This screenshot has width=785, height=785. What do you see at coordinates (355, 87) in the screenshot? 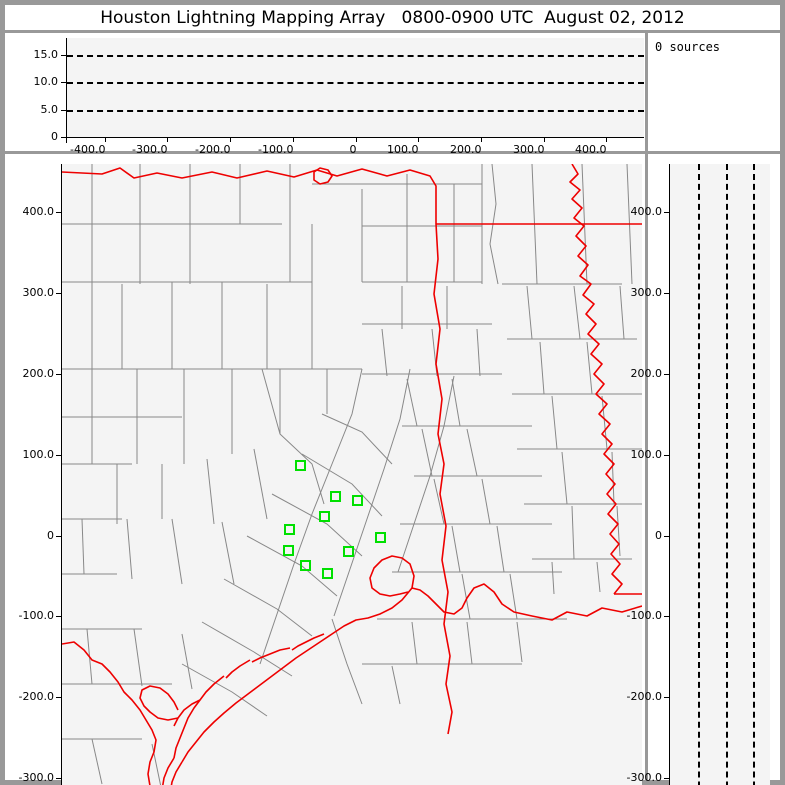
I see `time-altitude-plot-area` at bounding box center [355, 87].